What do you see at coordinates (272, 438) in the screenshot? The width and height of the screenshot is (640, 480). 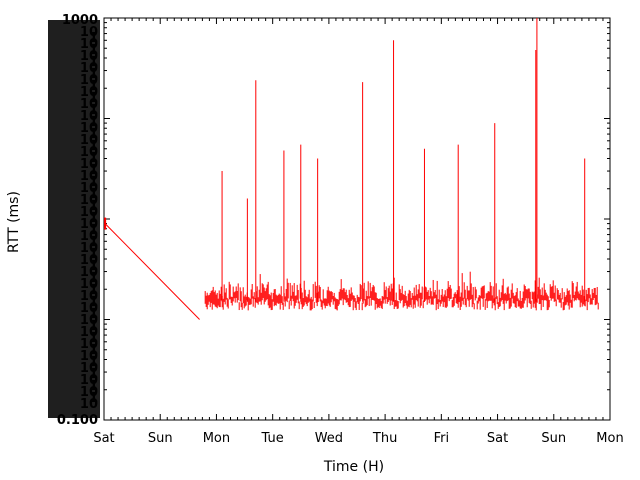 I see `x-tick-label: Tue` at bounding box center [272, 438].